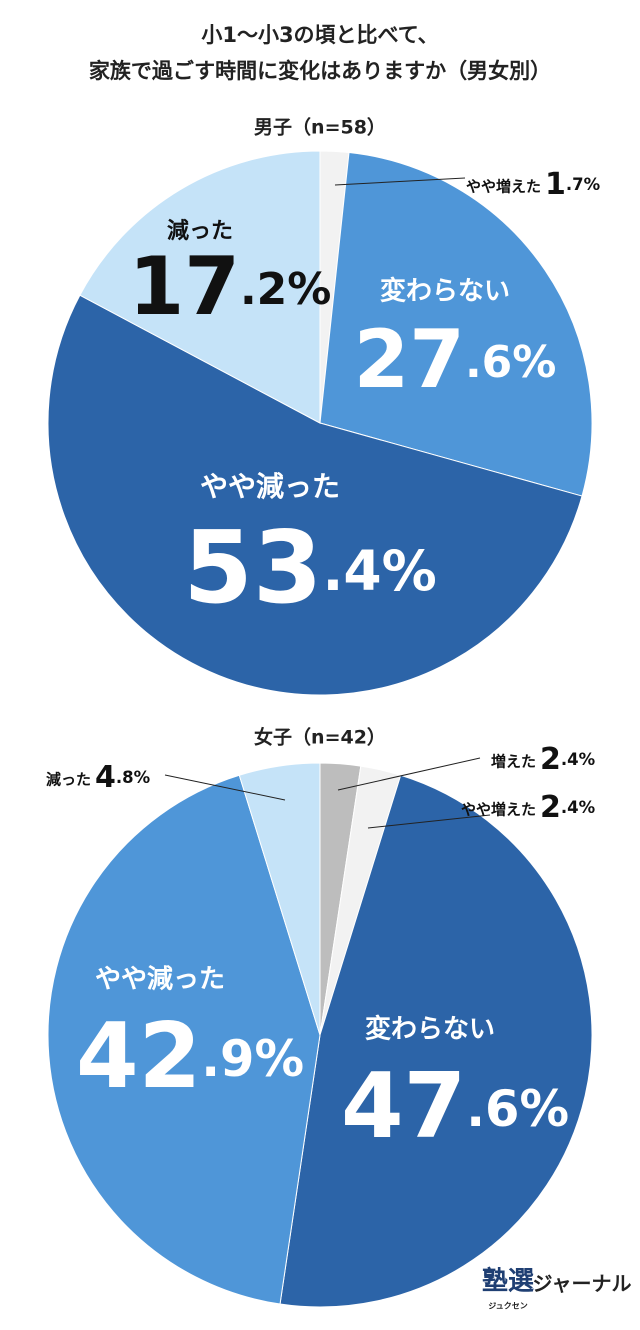 Image resolution: width=640 pixels, height=1330 pixels. I want to click on data-label-int: 42, so click(138, 1056).